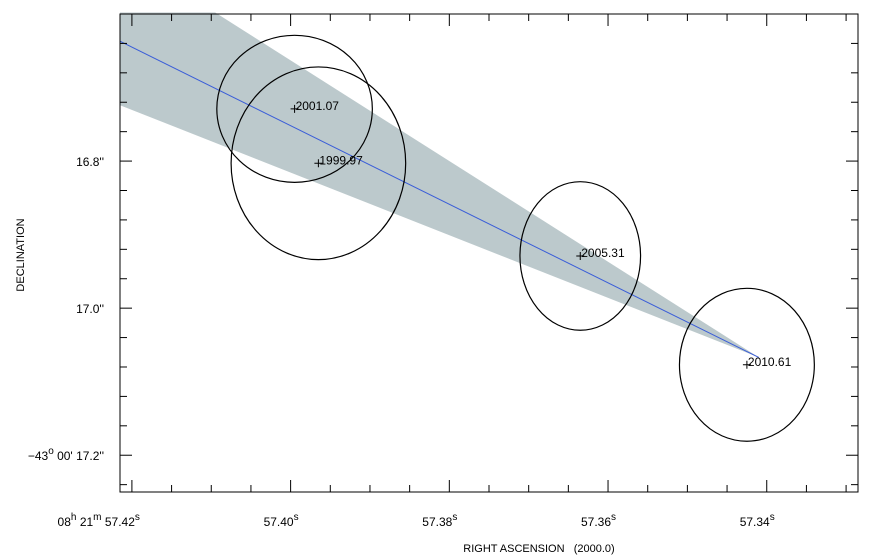  Describe the element at coordinates (281, 520) in the screenshot. I see `x-tick-label-1: 57.40s` at that location.